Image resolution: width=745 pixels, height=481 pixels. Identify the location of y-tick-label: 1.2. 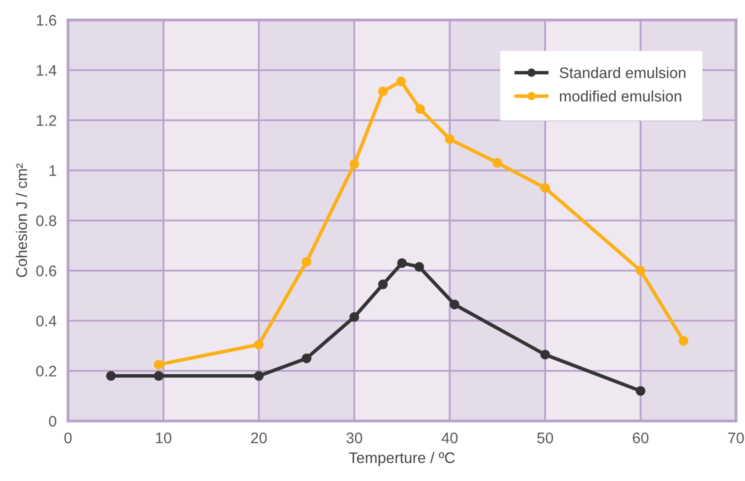
(46, 120).